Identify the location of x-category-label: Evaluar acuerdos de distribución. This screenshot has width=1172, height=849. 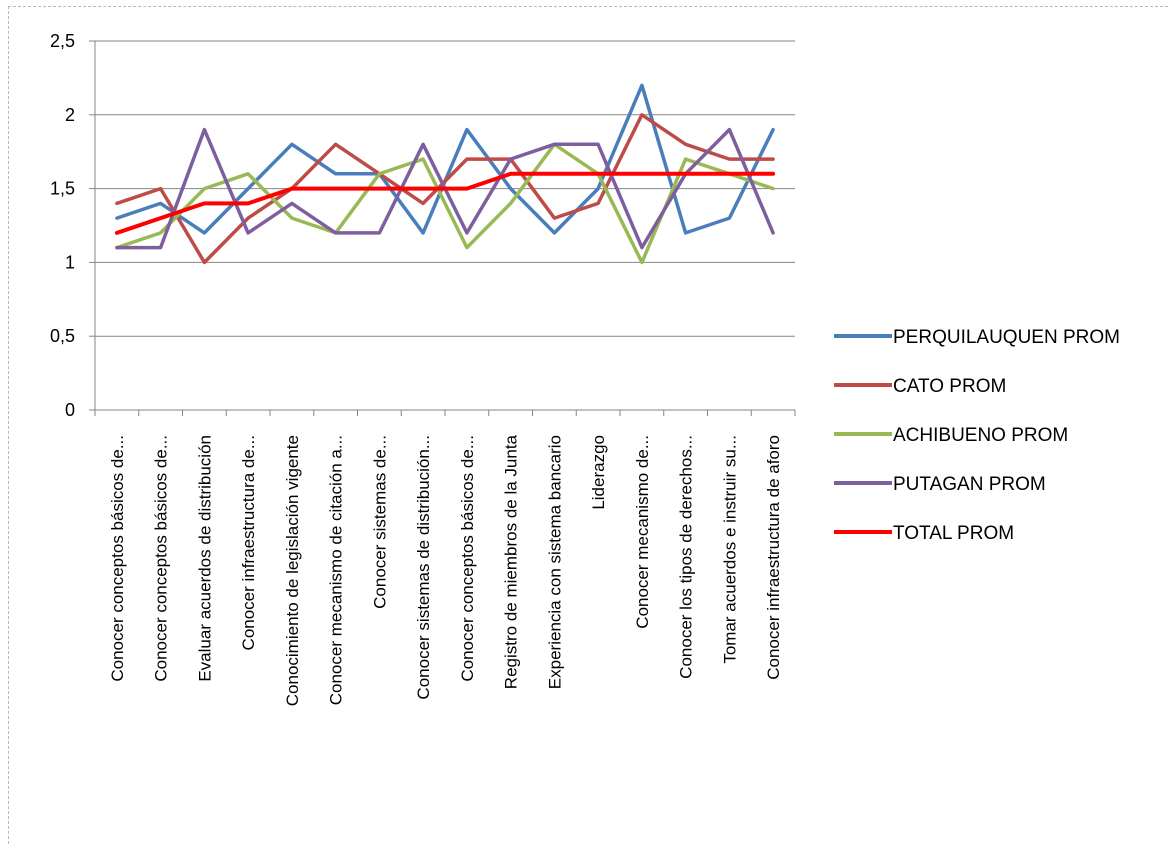
(204, 558).